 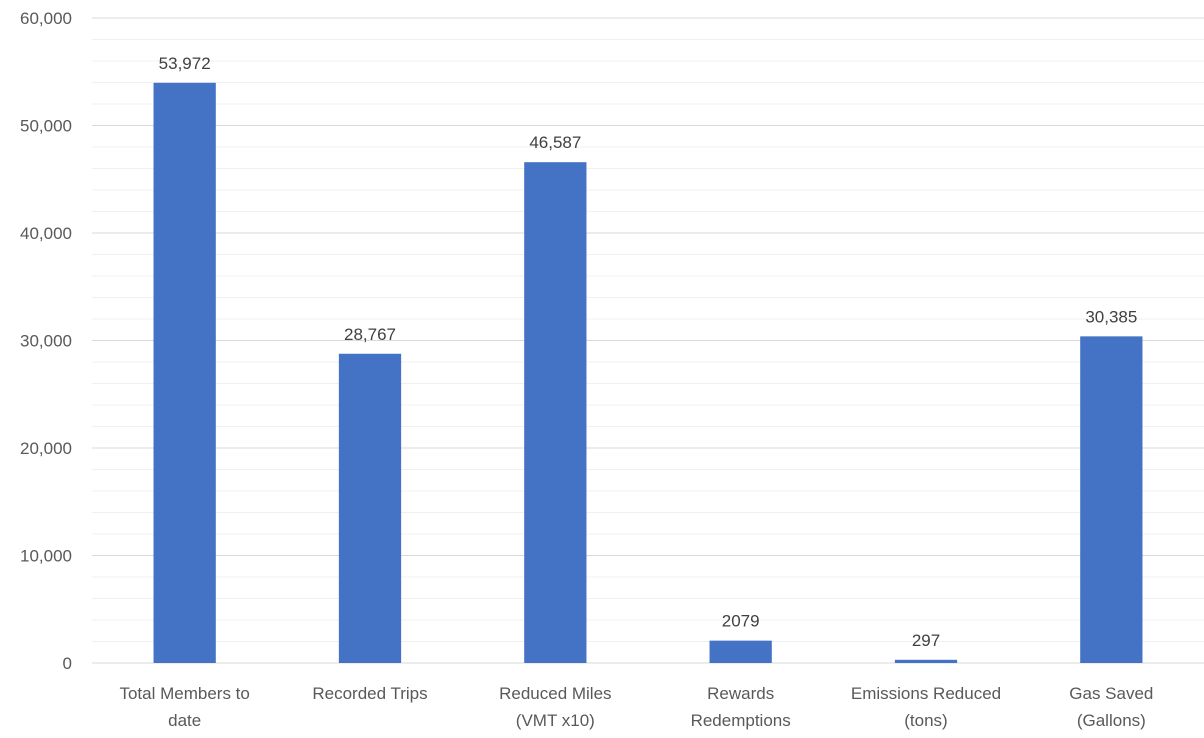 What do you see at coordinates (1111, 316) in the screenshot?
I see `data-label: 30,385` at bounding box center [1111, 316].